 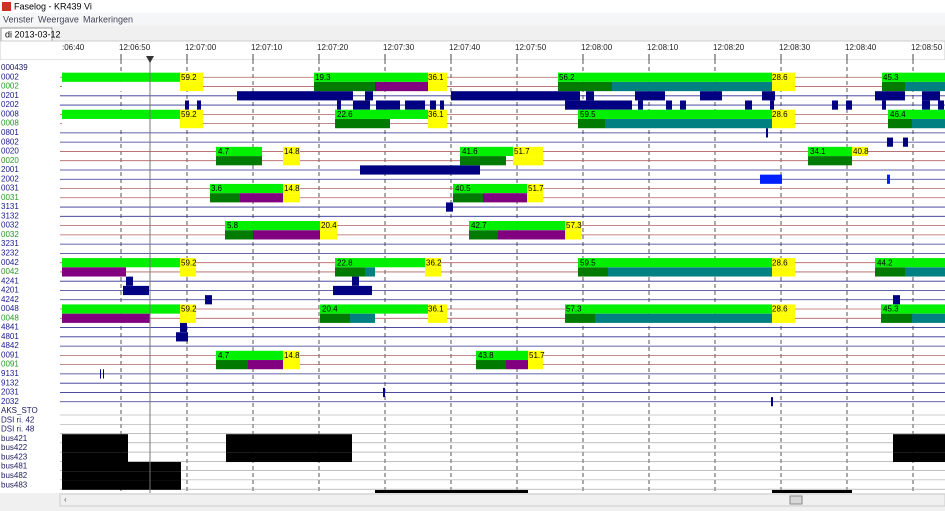 What do you see at coordinates (19, 410) in the screenshot?
I see `row-label: AKS_STO` at bounding box center [19, 410].